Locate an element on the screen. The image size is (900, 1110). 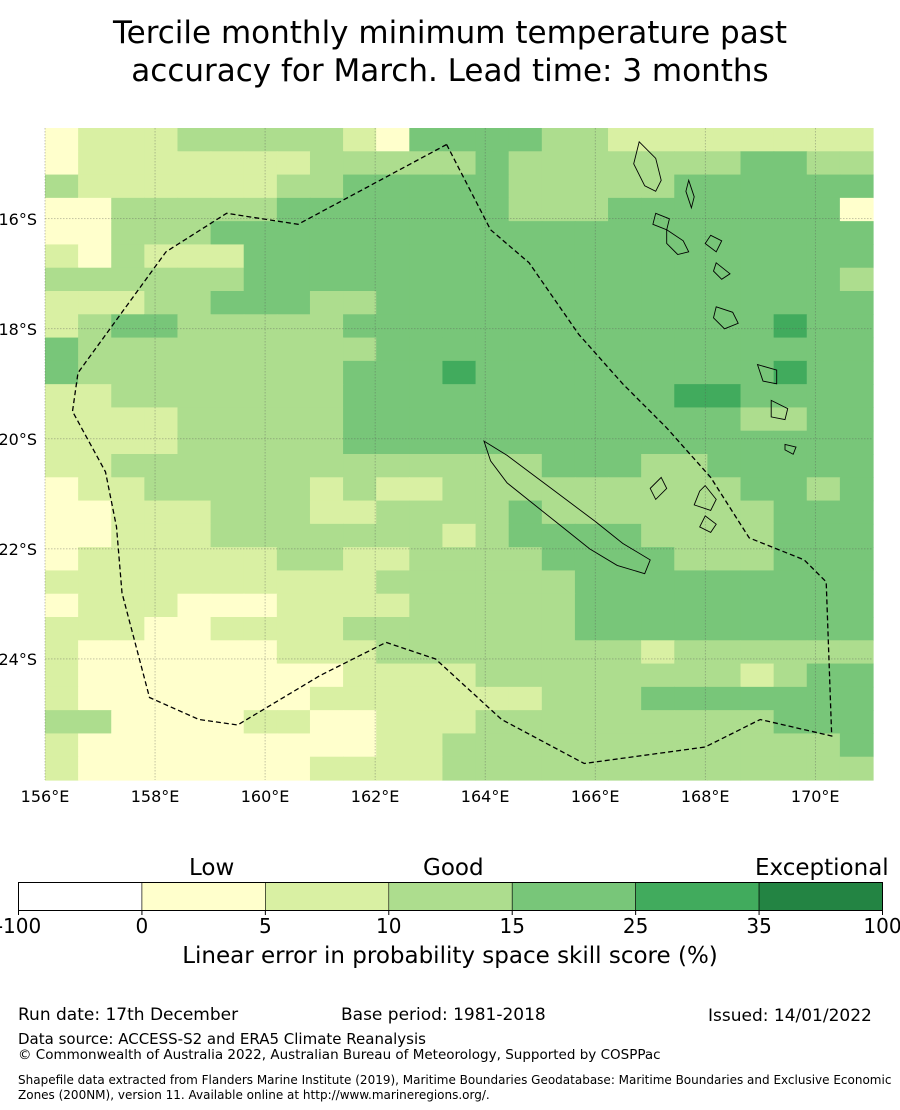
run-date: Run date: 17th December is located at coordinates (128, 1015).